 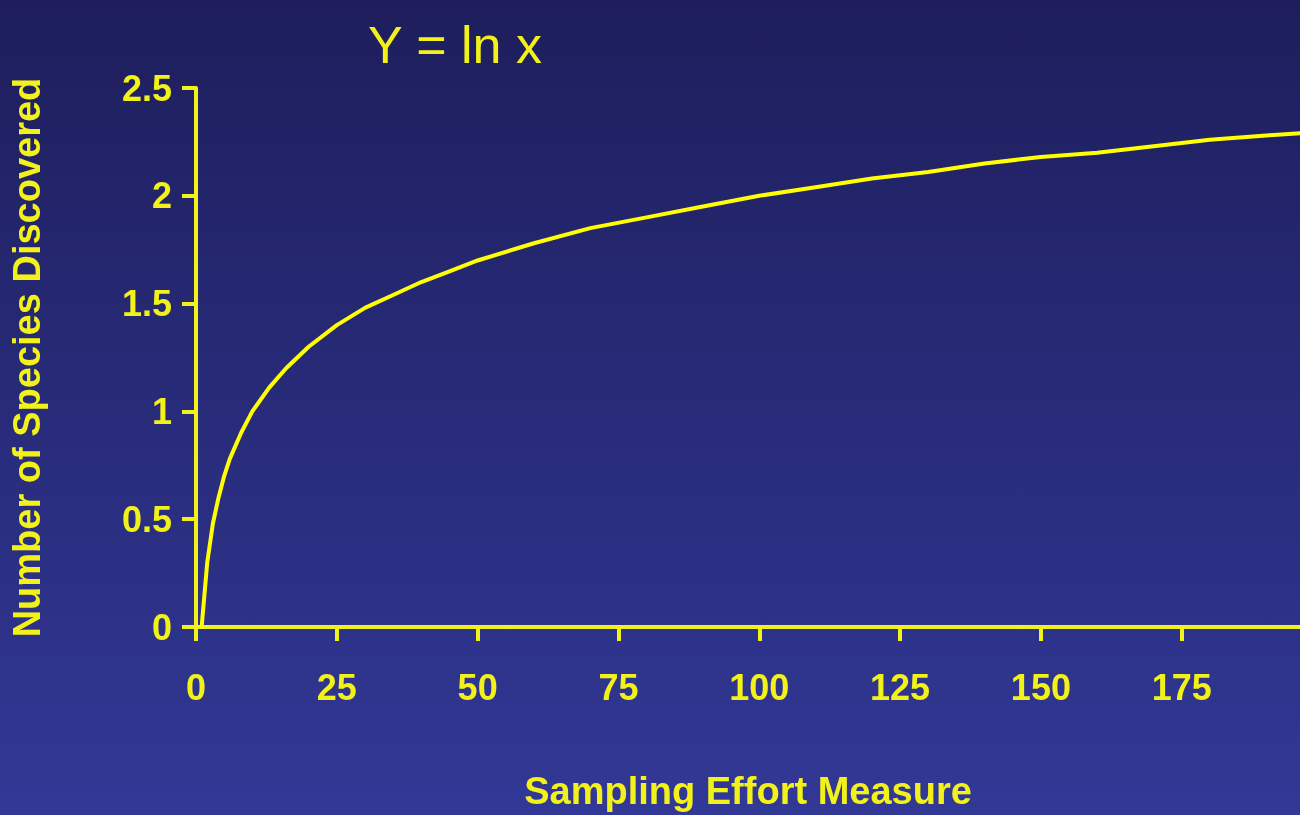 What do you see at coordinates (1181, 687) in the screenshot?
I see `x-tick-label: 175` at bounding box center [1181, 687].